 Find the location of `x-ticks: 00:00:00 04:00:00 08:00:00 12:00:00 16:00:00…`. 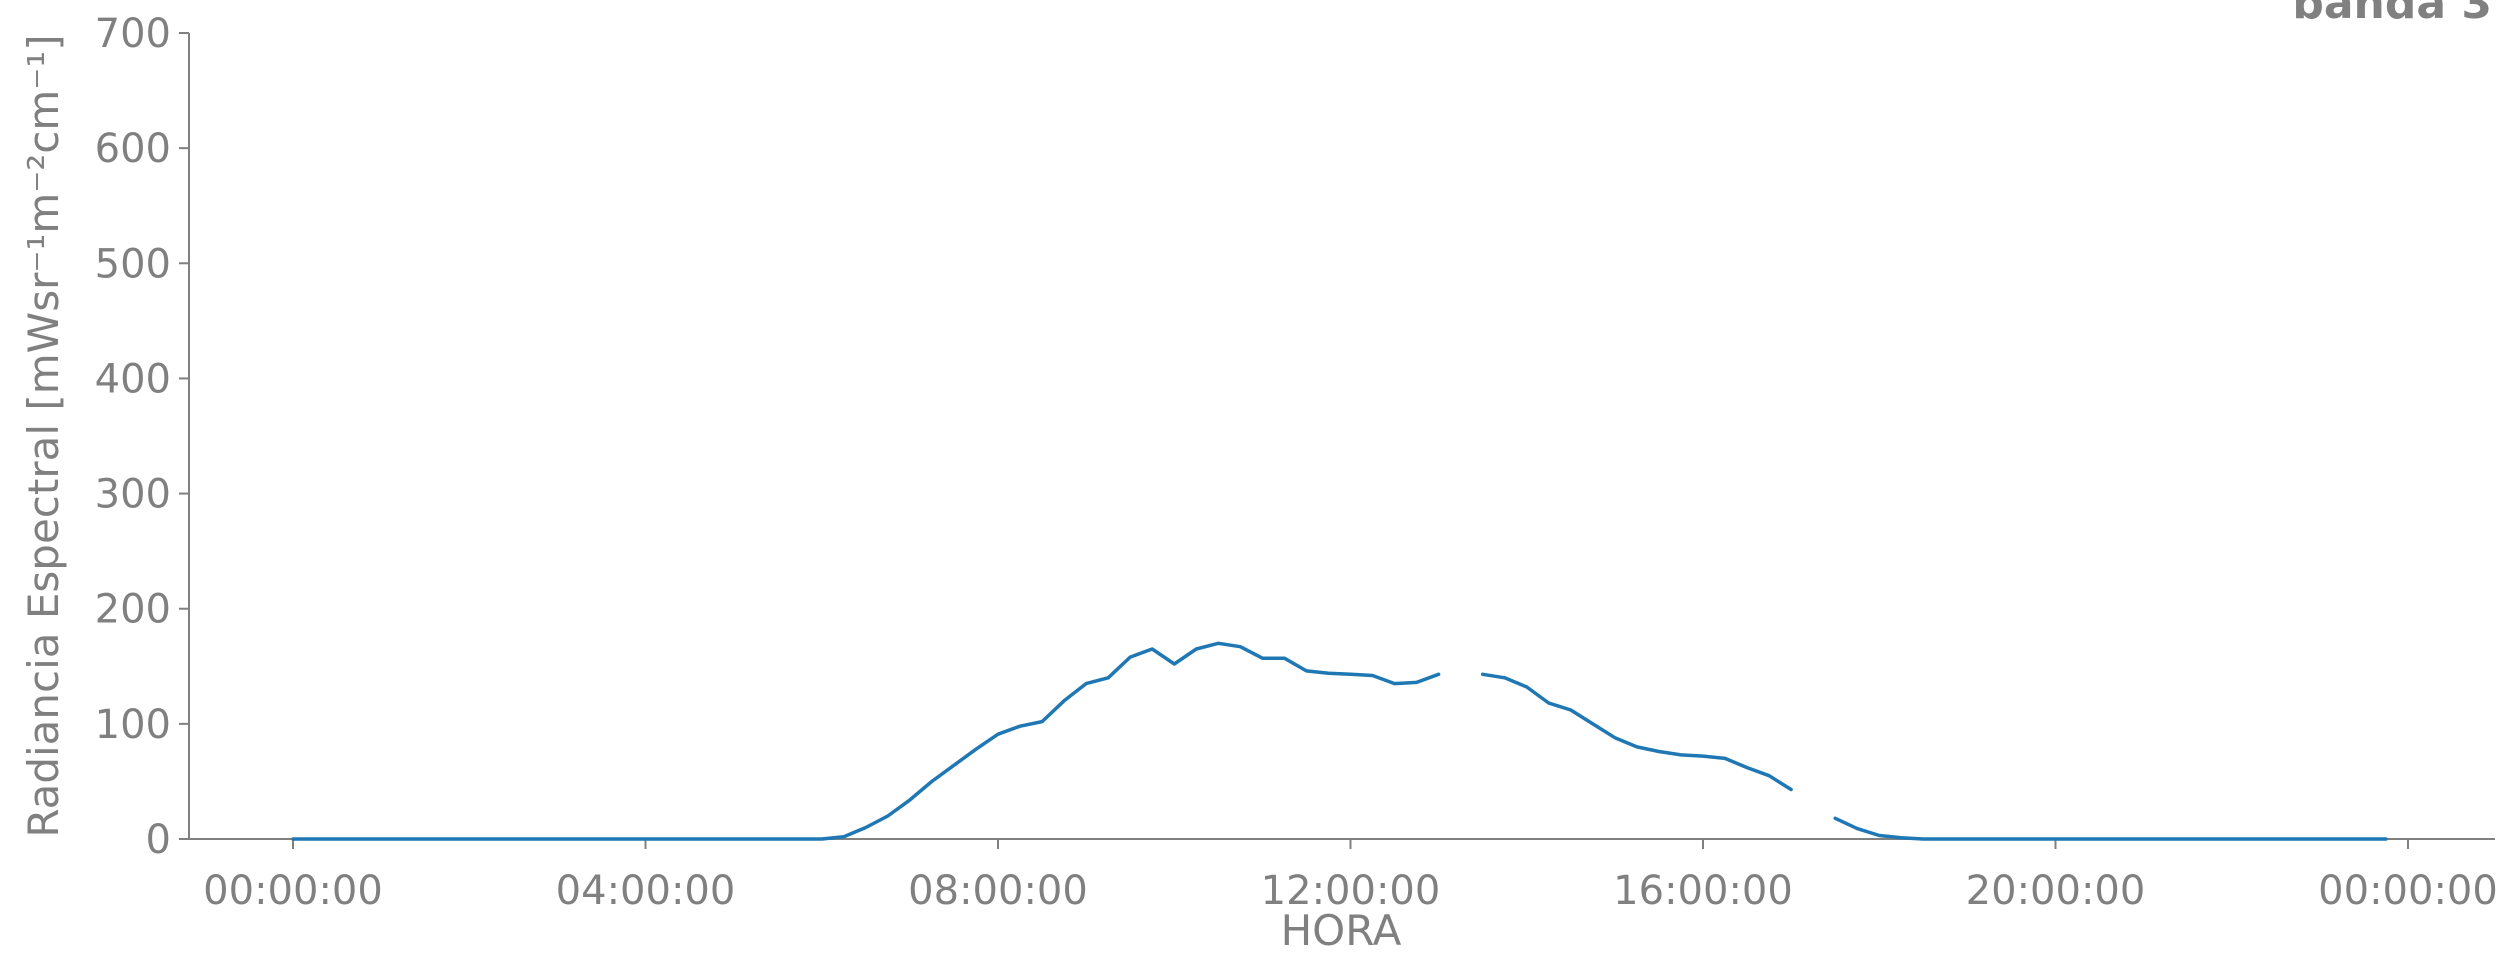

x-ticks: 00:00:00 04:00:00 08:00:00 12:00:00 16:00:00… is located at coordinates (1350, 876).